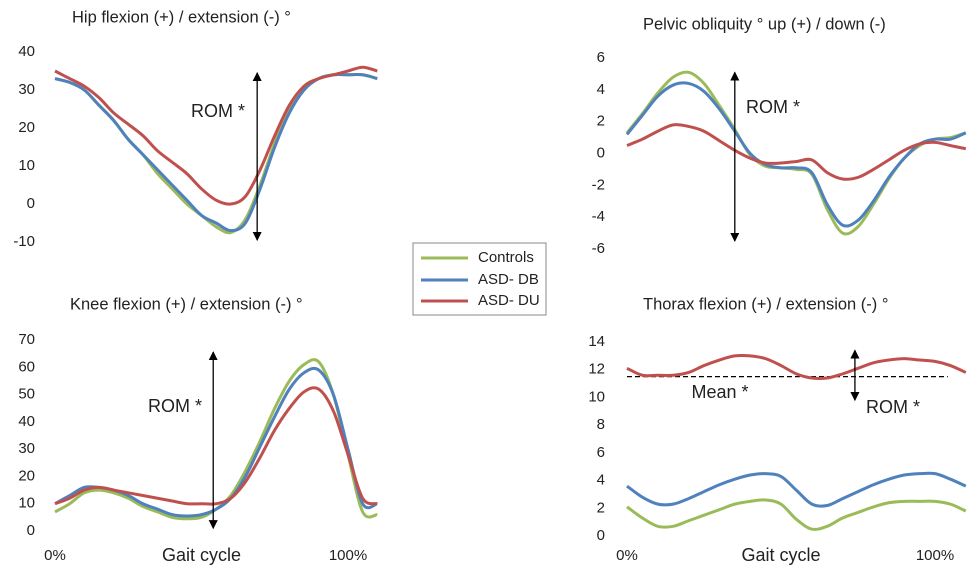  I want to click on y-tick-label: 14, so click(596, 341).